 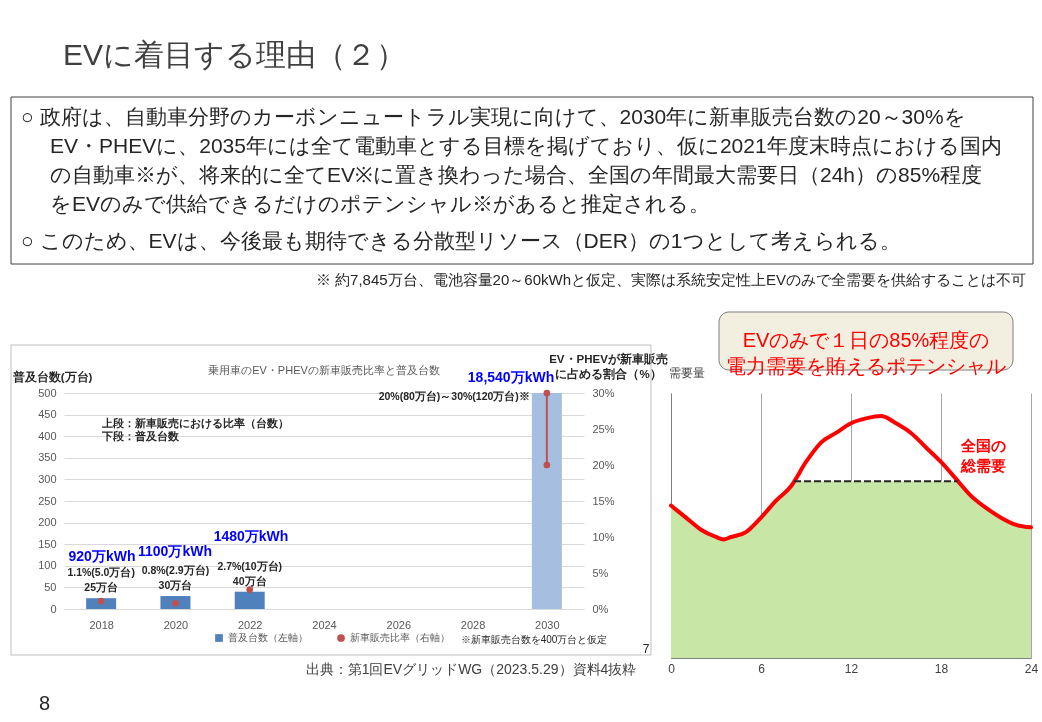 I want to click on text: EVのみで１日の85%程度の電力需要を賄えるポテンシャル, so click(x=866, y=353).